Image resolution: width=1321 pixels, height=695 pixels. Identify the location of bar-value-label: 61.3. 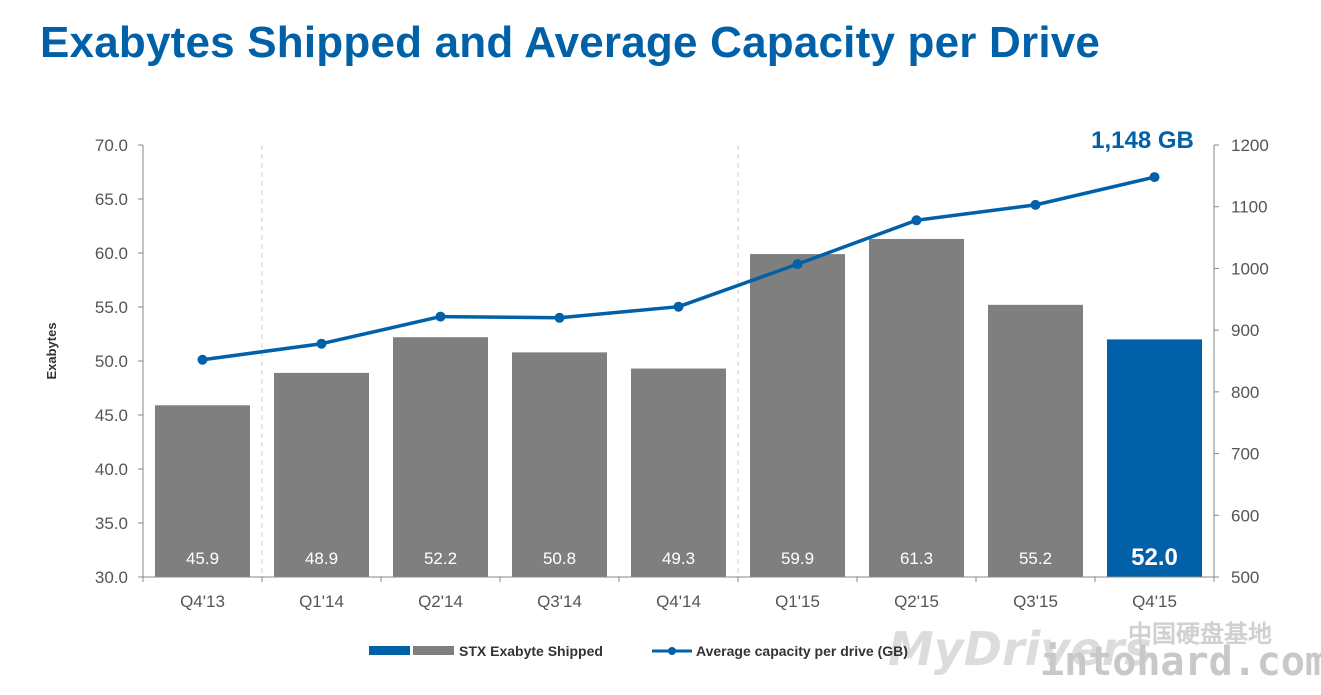
(916, 558).